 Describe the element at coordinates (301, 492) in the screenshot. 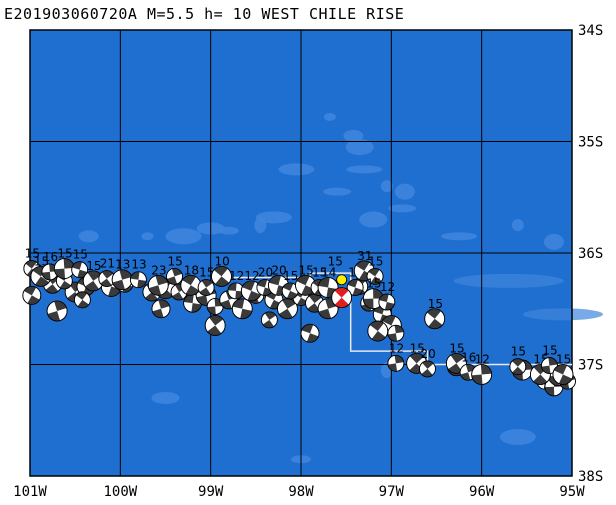

I see `longitude-tick-label: 98W` at that location.